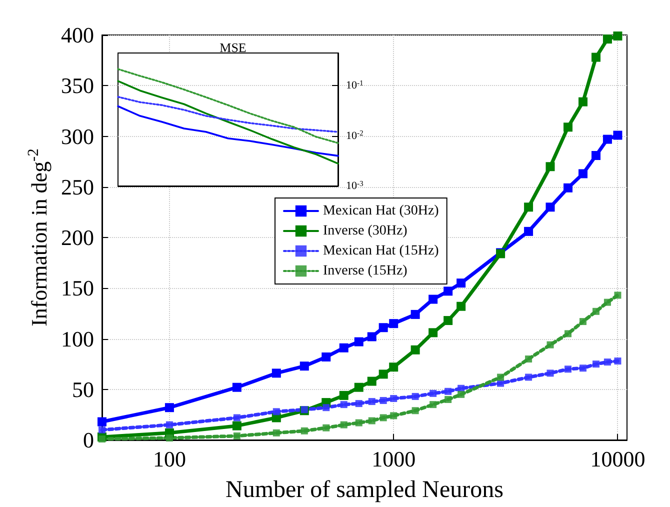  I want to click on x-tick-label: 1000, so click(394, 459).